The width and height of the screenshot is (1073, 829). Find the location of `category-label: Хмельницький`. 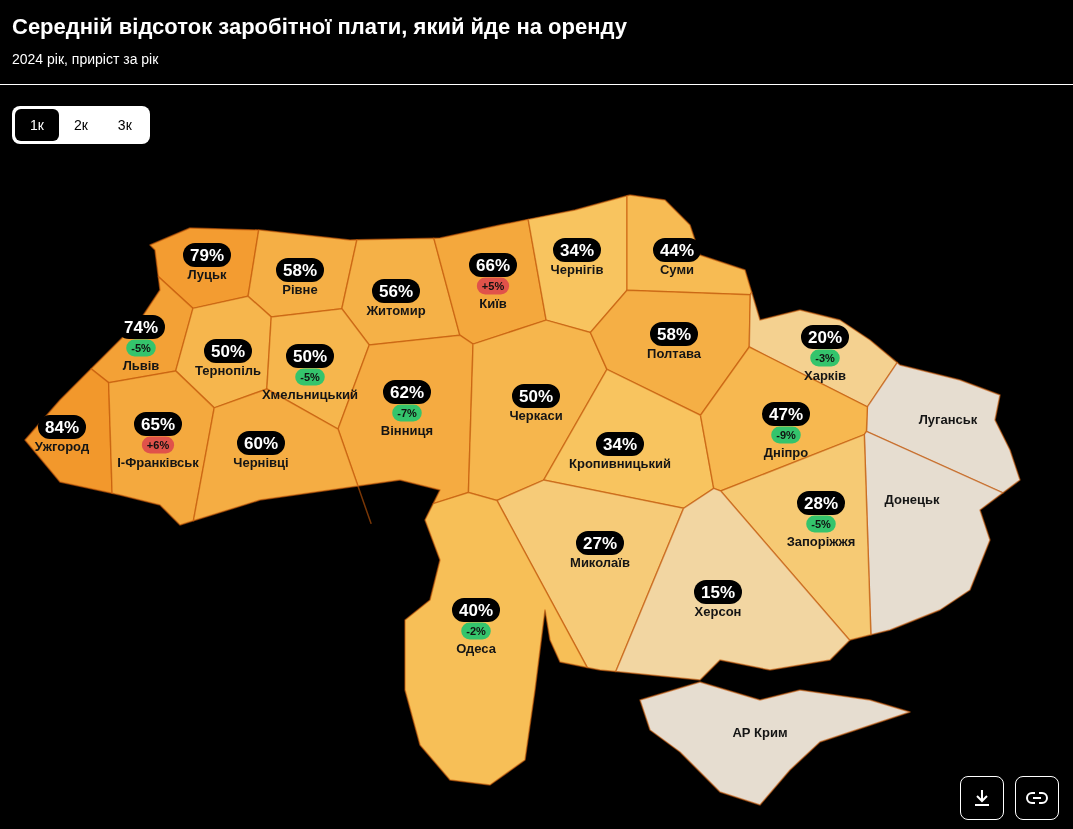

category-label: Хмельницький is located at coordinates (310, 394).